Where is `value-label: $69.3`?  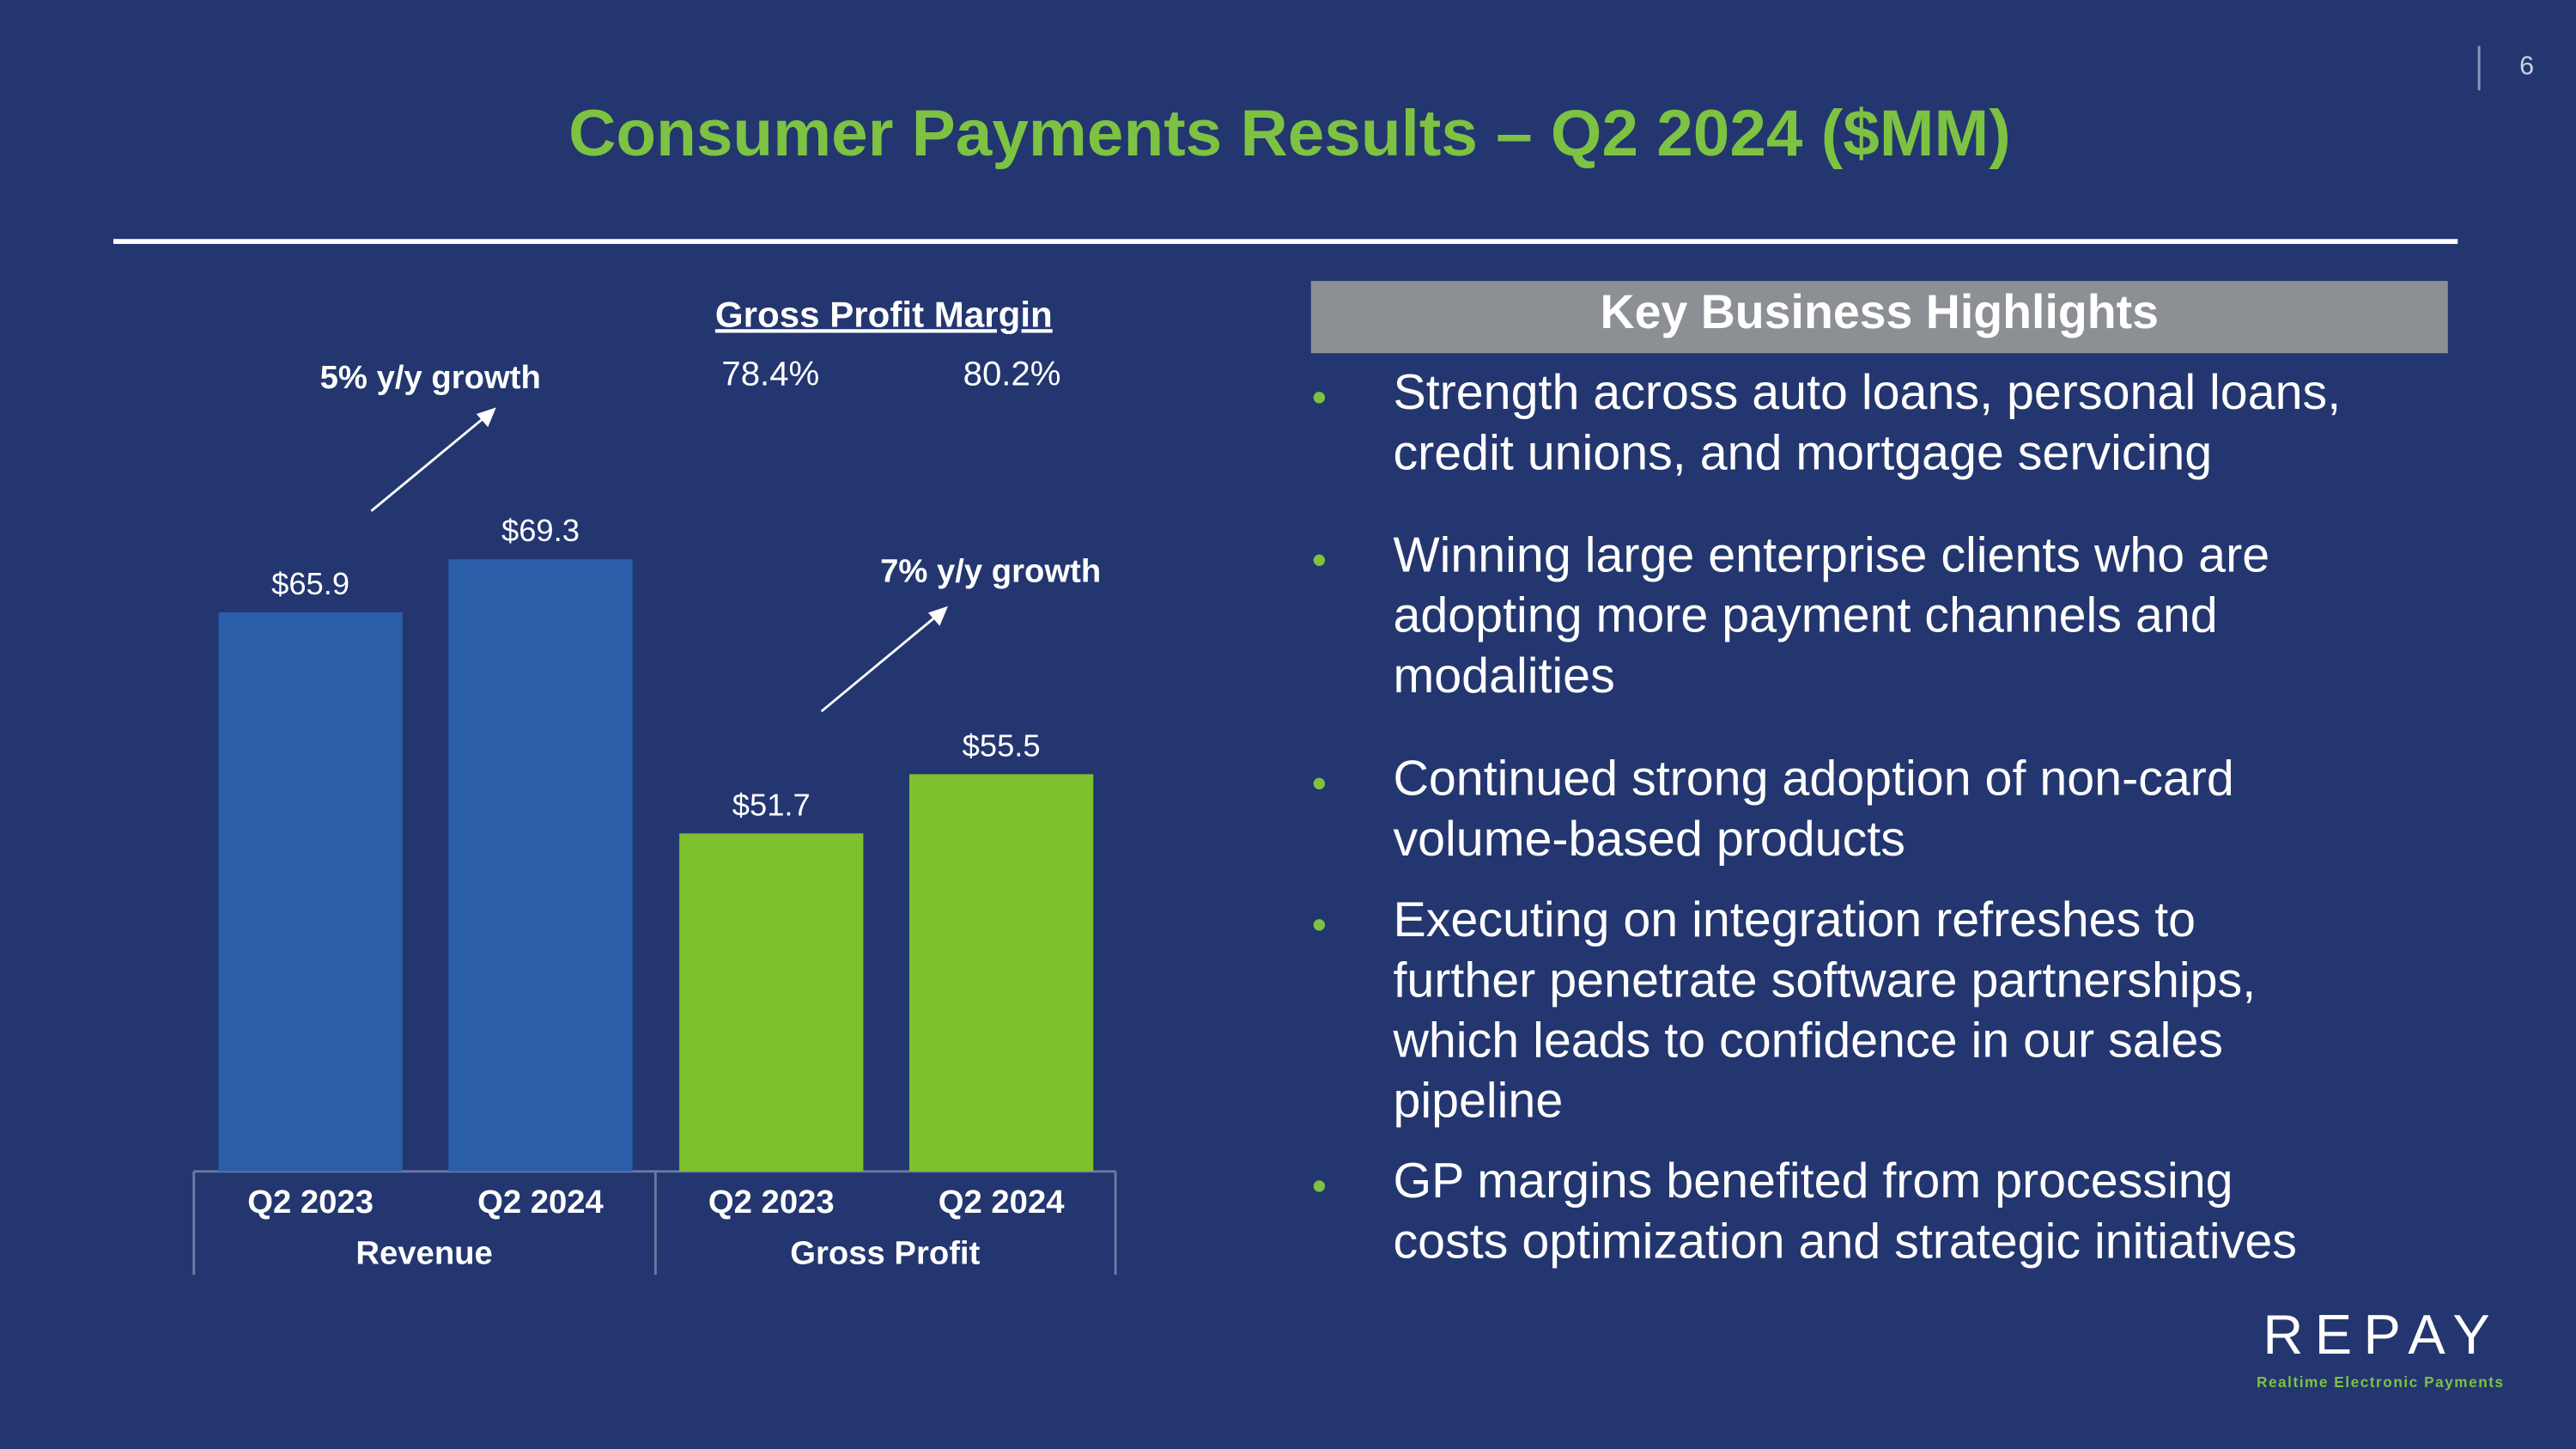
value-label: $69.3 is located at coordinates (541, 530).